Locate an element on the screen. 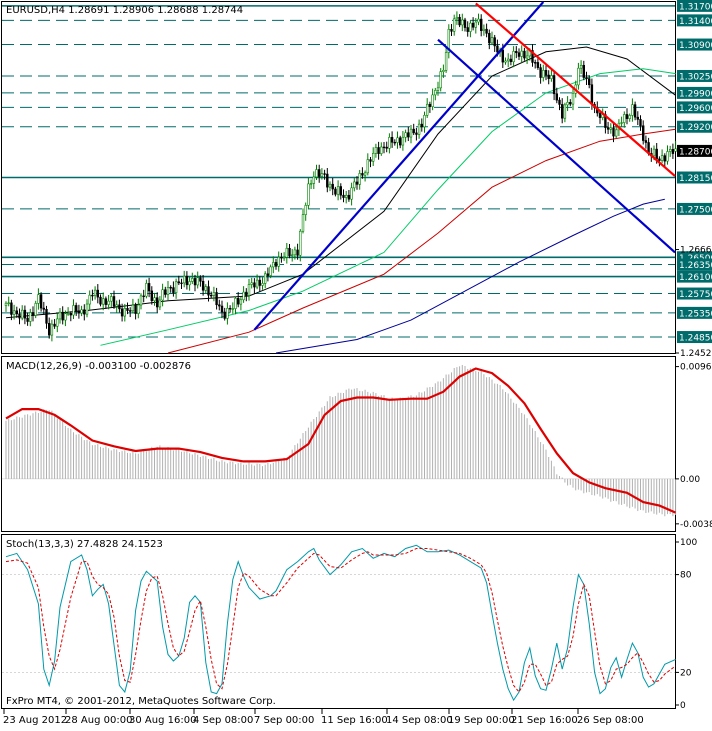 This screenshot has width=712, height=731. time-tick-label: 14 Sep 08:00 is located at coordinates (419, 720).